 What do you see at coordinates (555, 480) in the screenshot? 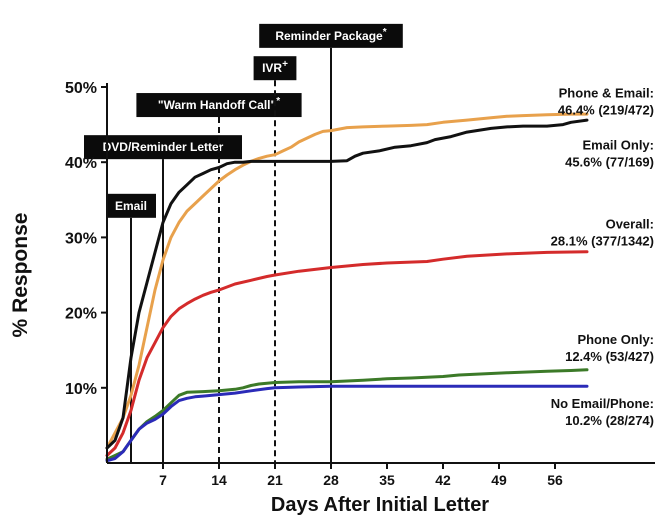
I see `x-tick-label: 56` at bounding box center [555, 480].